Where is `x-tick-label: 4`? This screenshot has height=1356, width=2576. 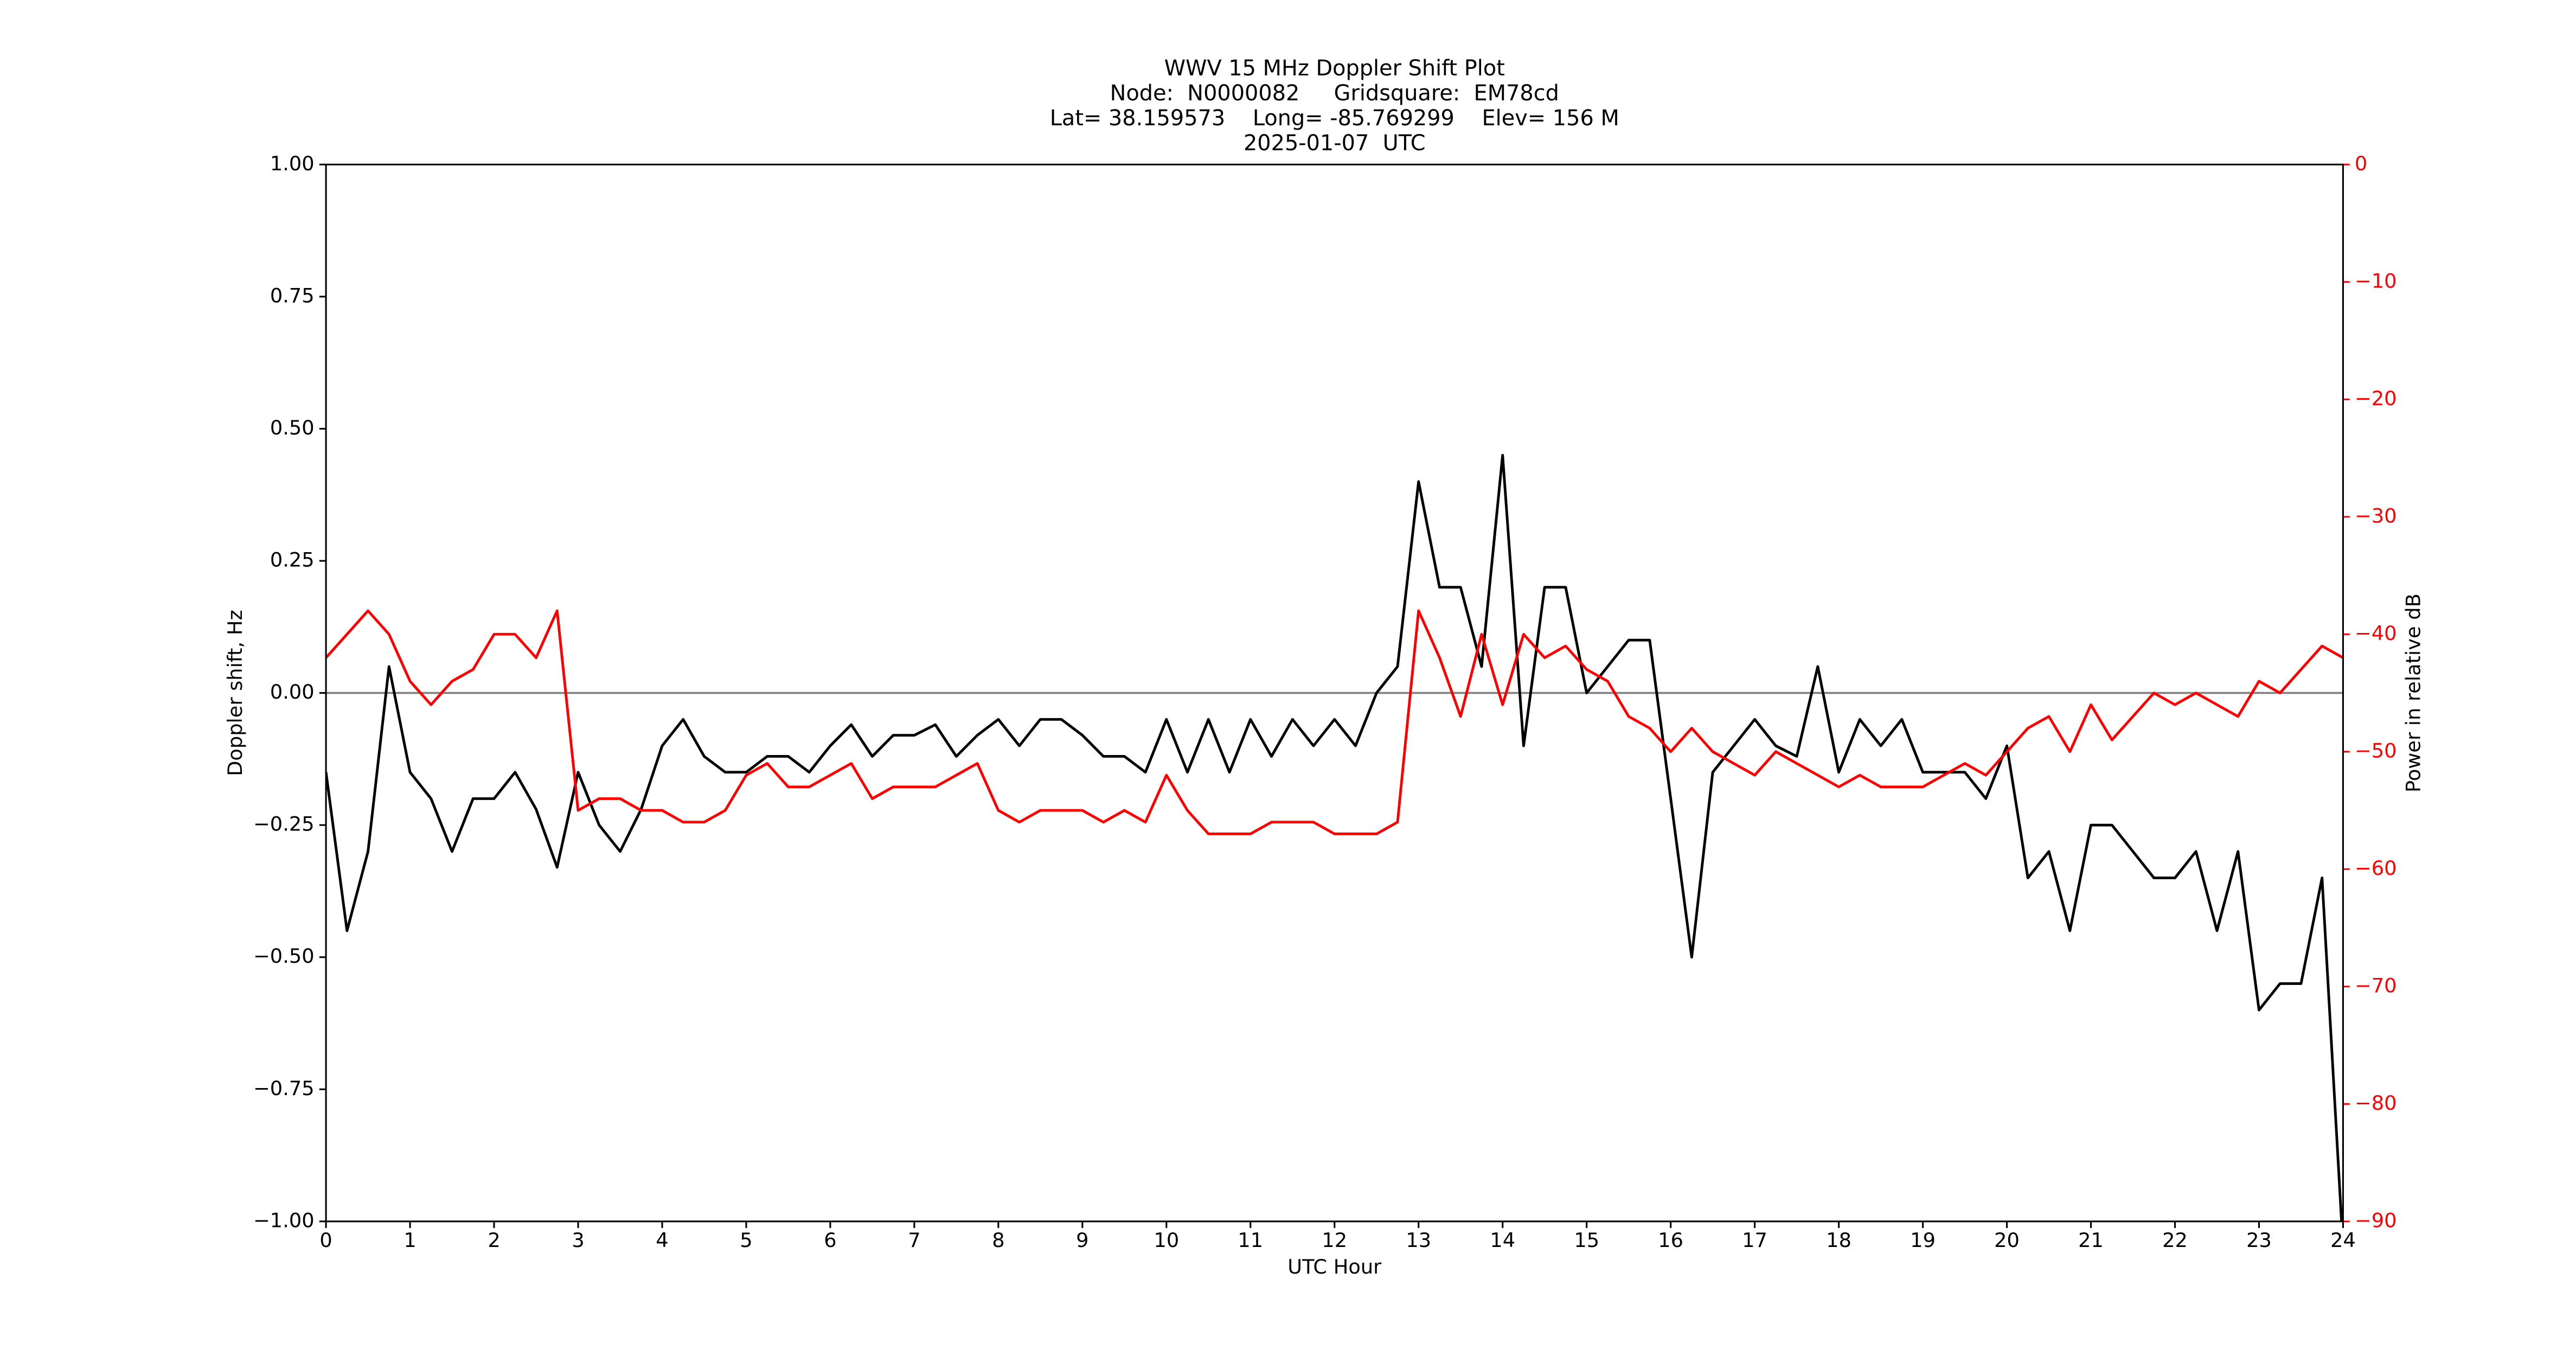 x-tick-label: 4 is located at coordinates (662, 1240).